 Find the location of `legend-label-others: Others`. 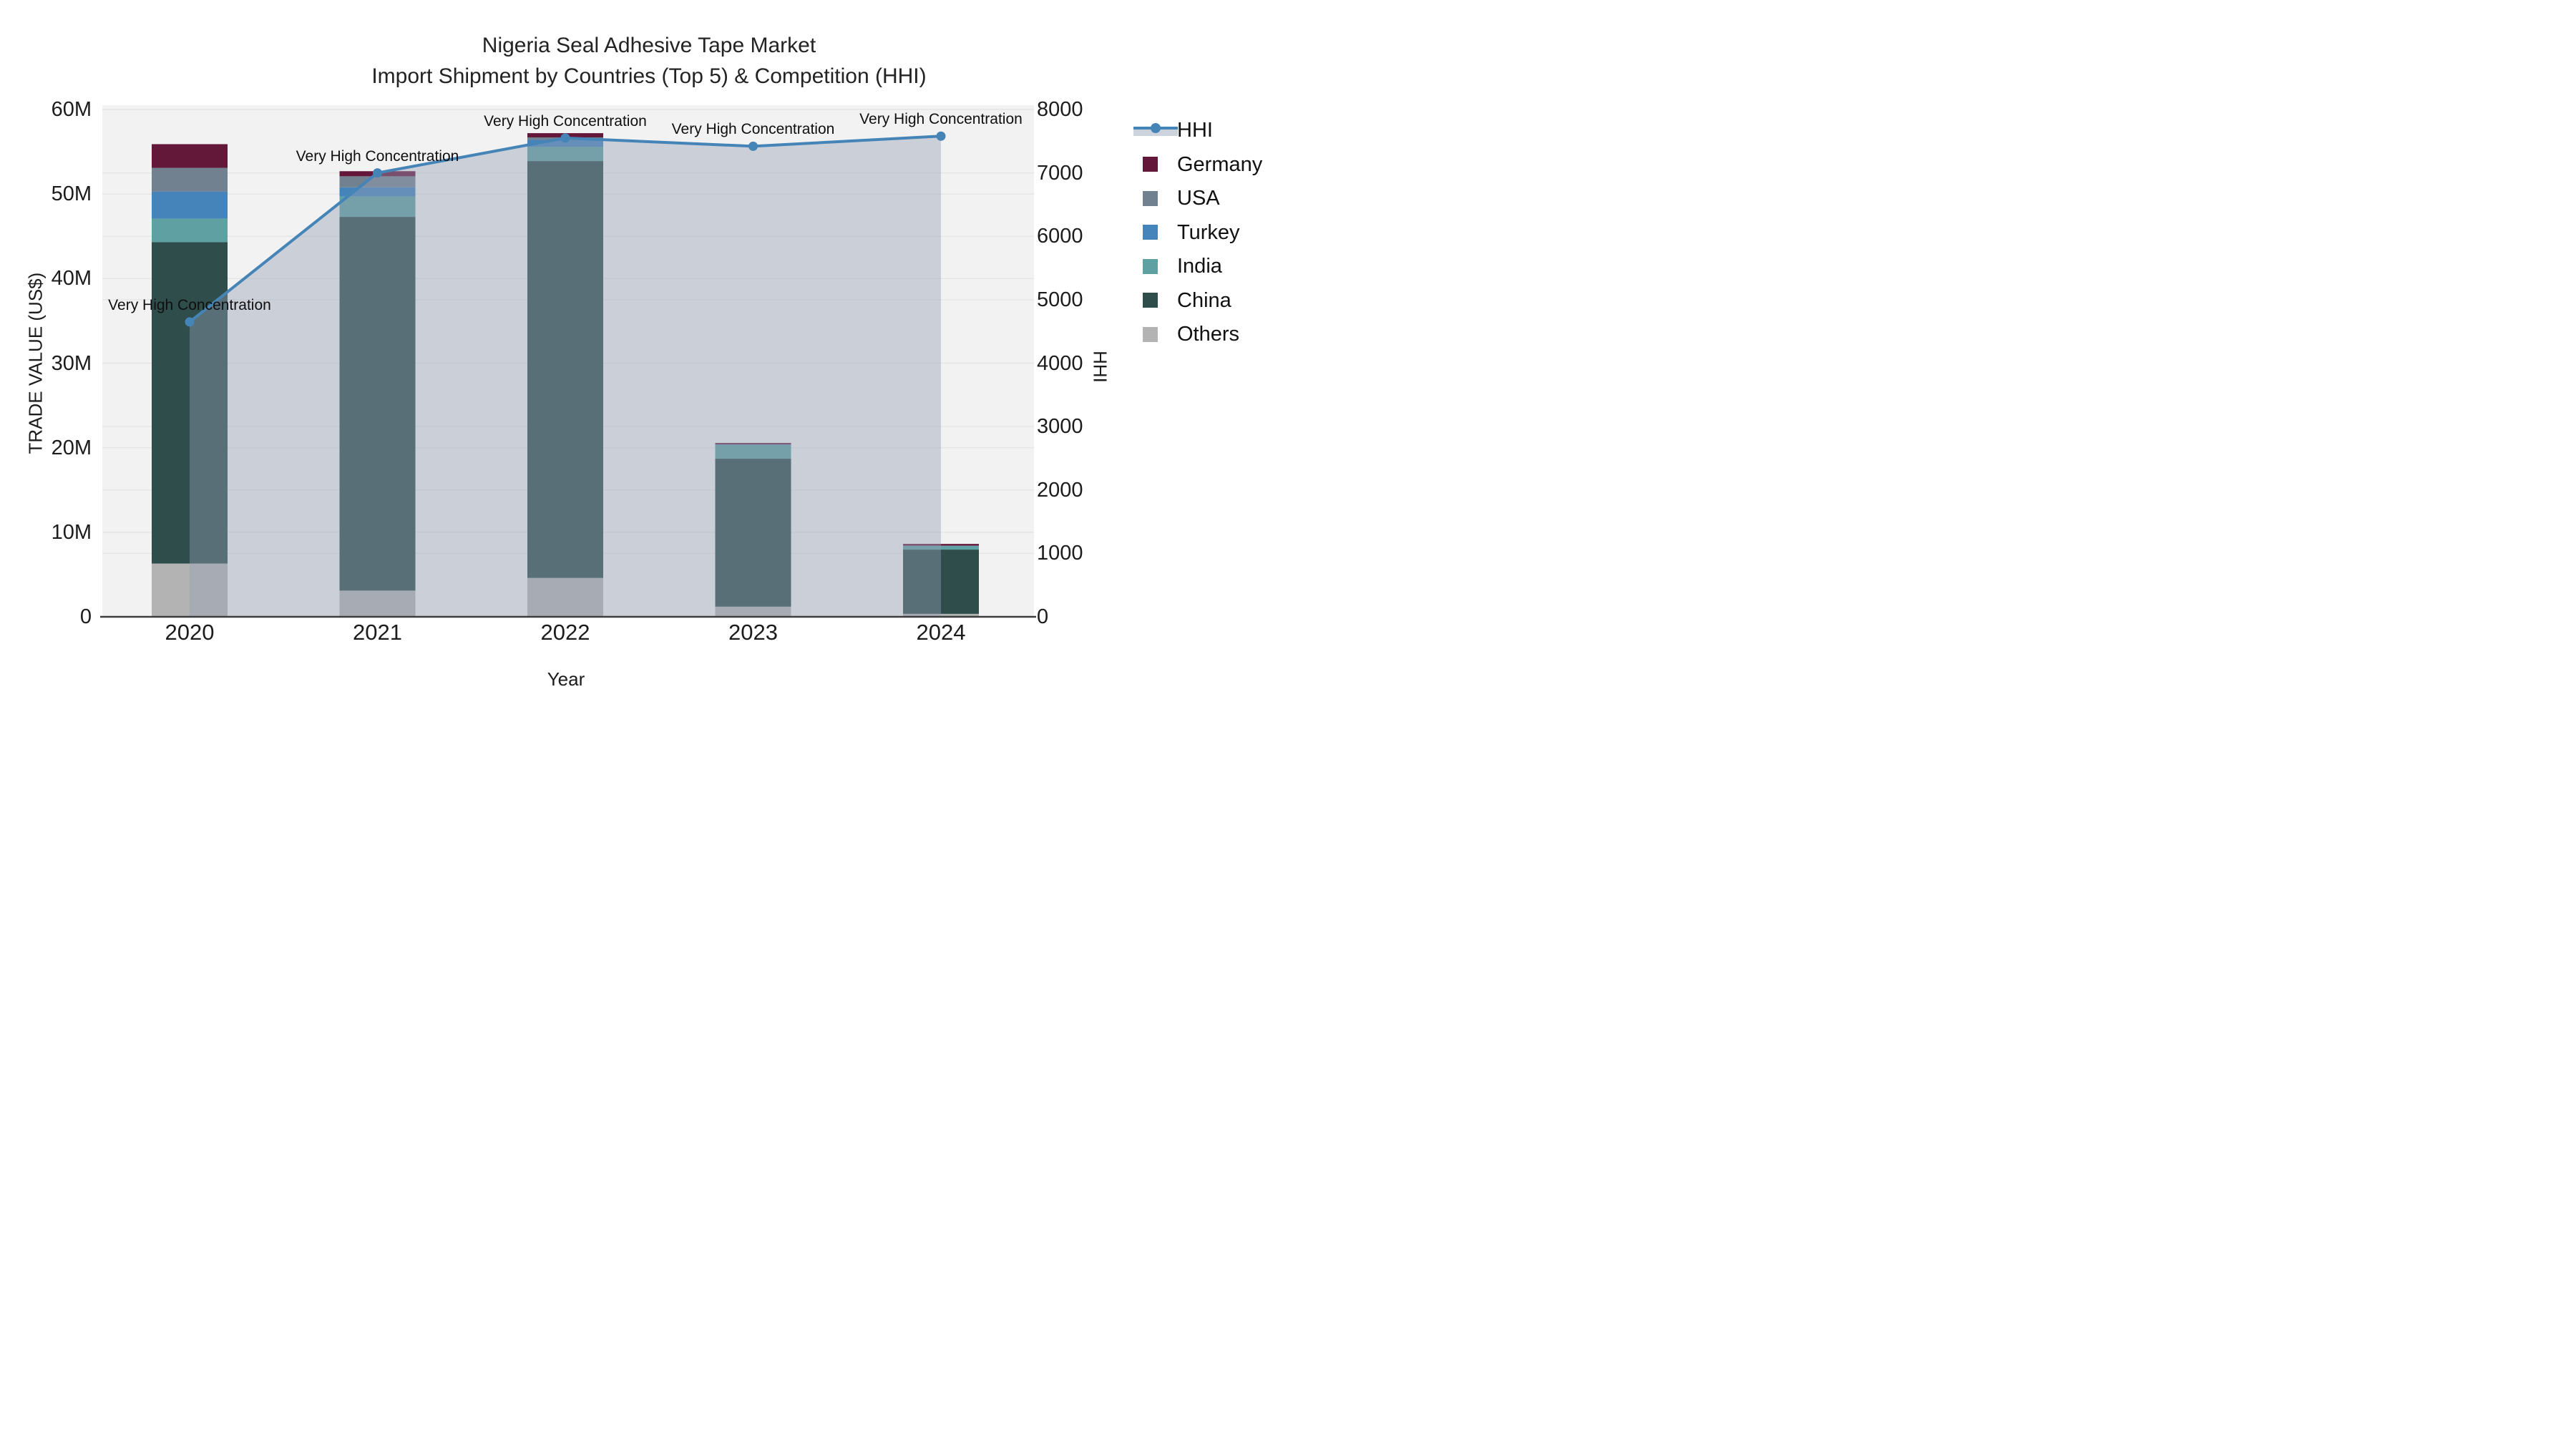

legend-label-others: Others is located at coordinates (1208, 334).